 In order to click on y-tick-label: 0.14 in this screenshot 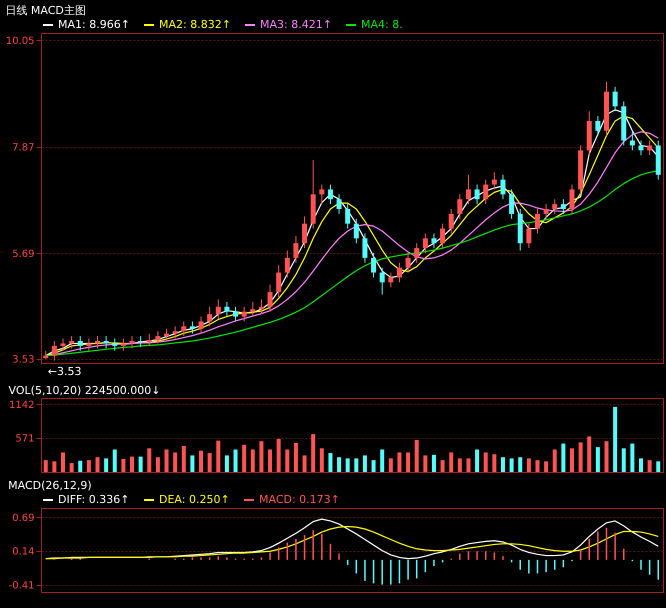, I will do `click(23, 552)`.